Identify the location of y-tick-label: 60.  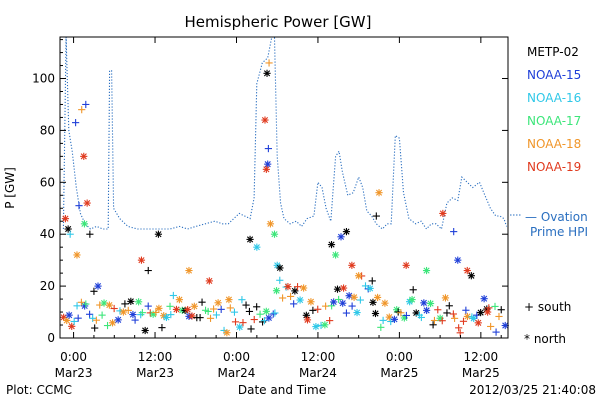
(47, 182).